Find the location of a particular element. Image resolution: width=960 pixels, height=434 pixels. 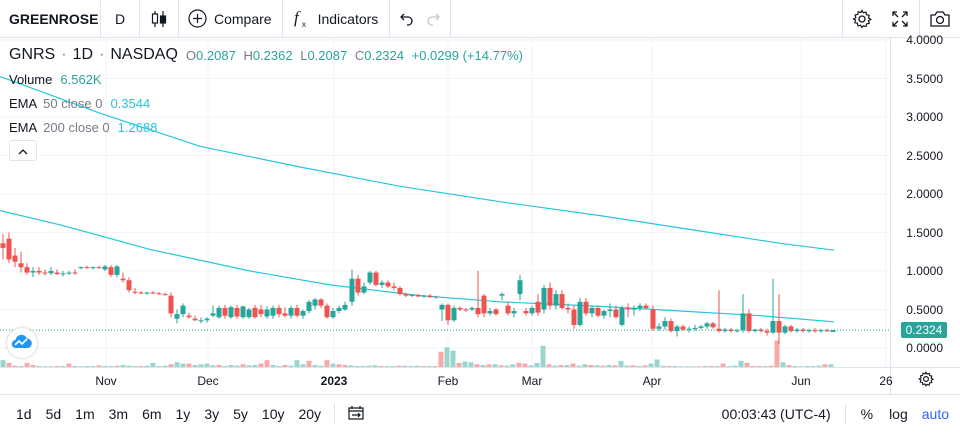

time-tick-label: 26 is located at coordinates (886, 381).